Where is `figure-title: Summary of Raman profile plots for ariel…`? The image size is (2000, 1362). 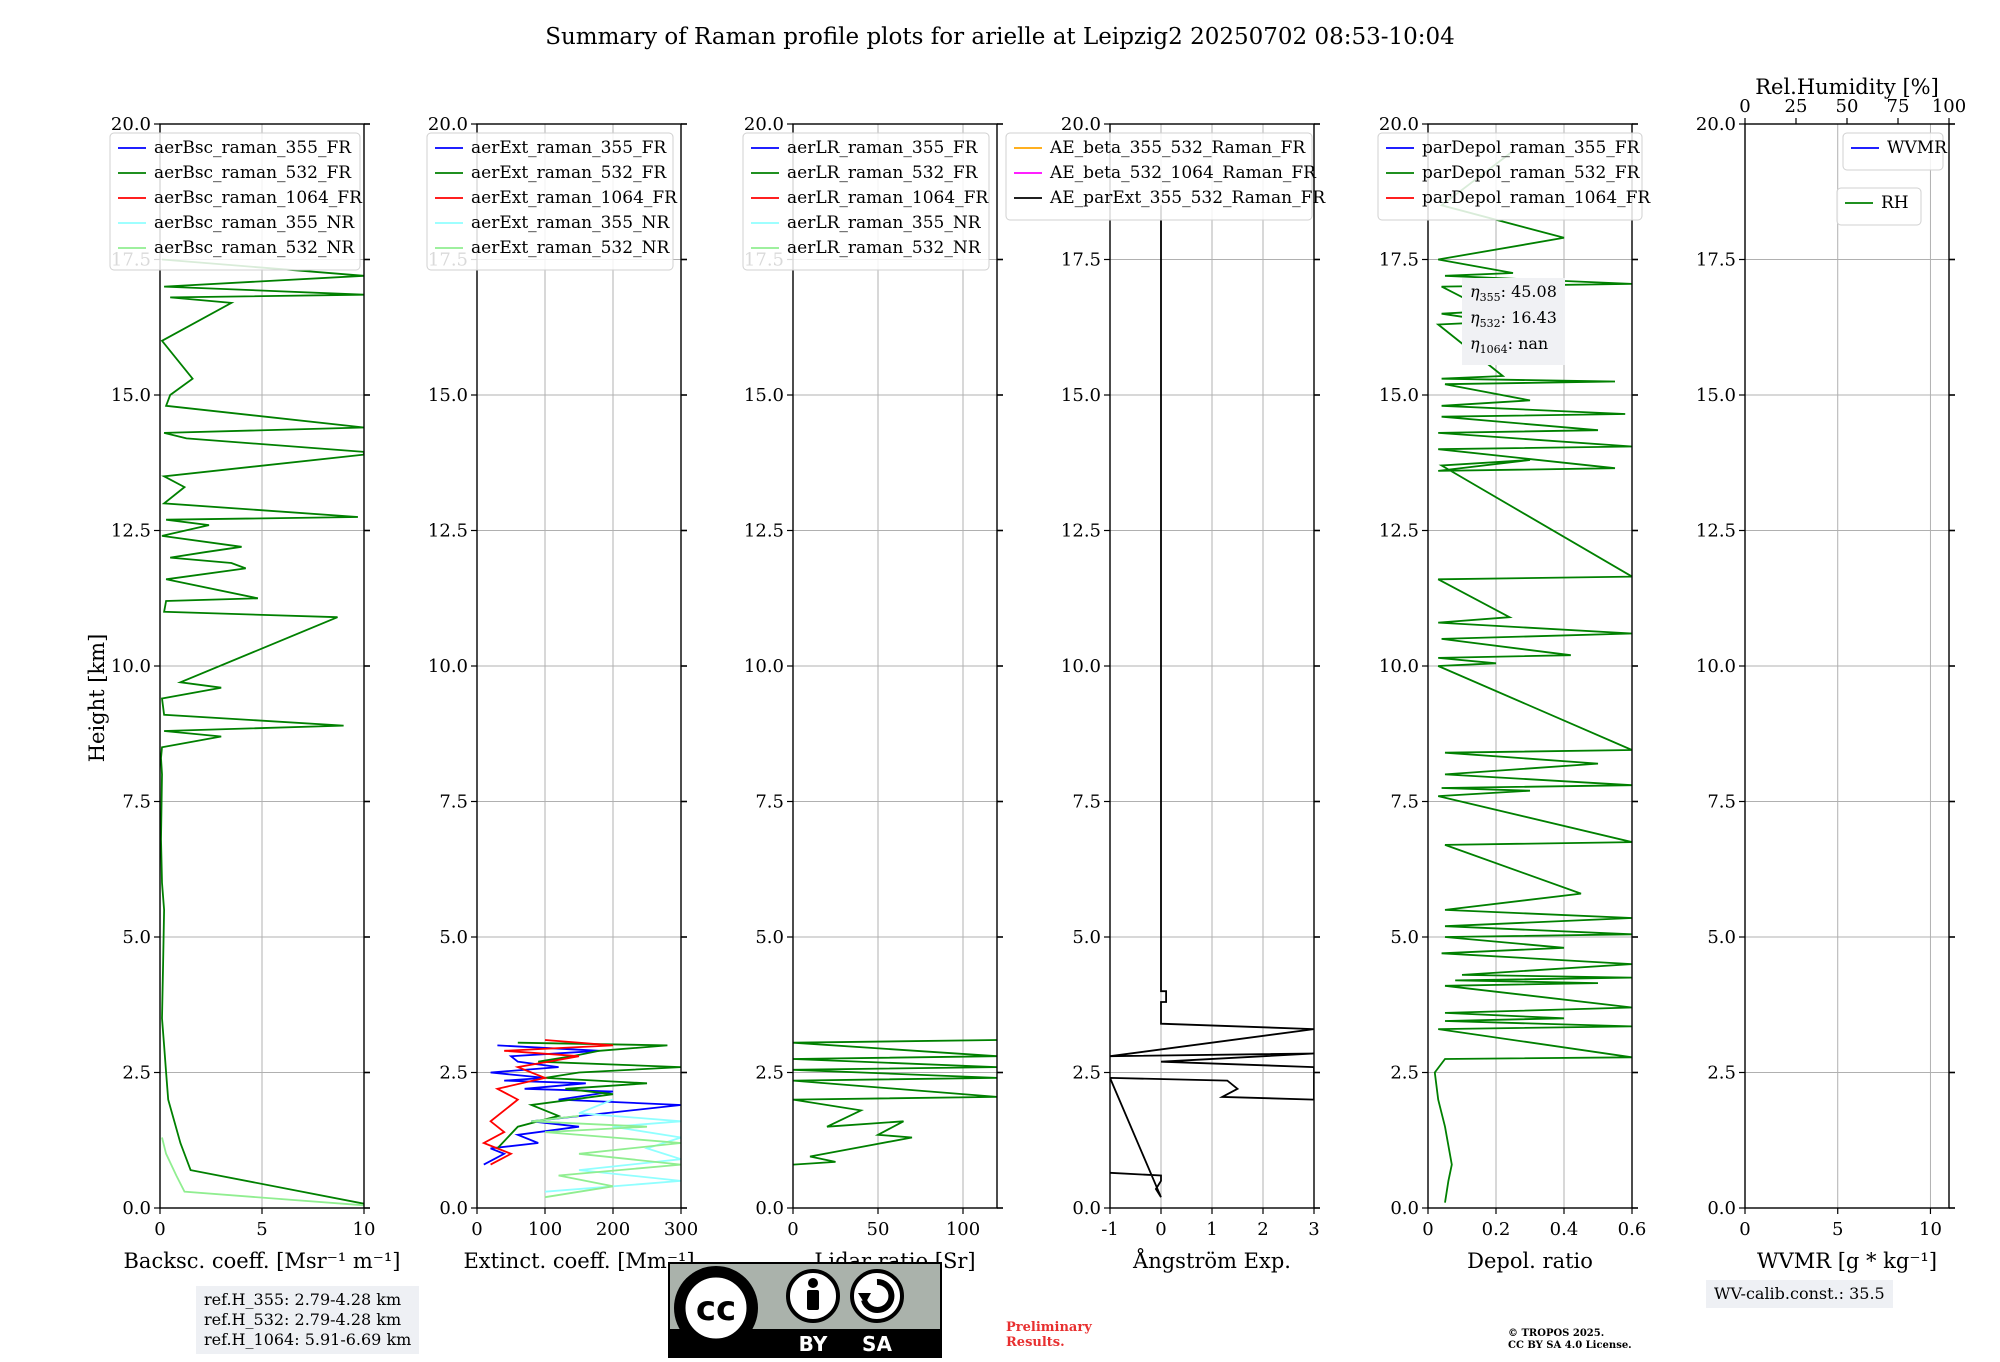 figure-title: Summary of Raman profile plots for ariel… is located at coordinates (1000, 37).